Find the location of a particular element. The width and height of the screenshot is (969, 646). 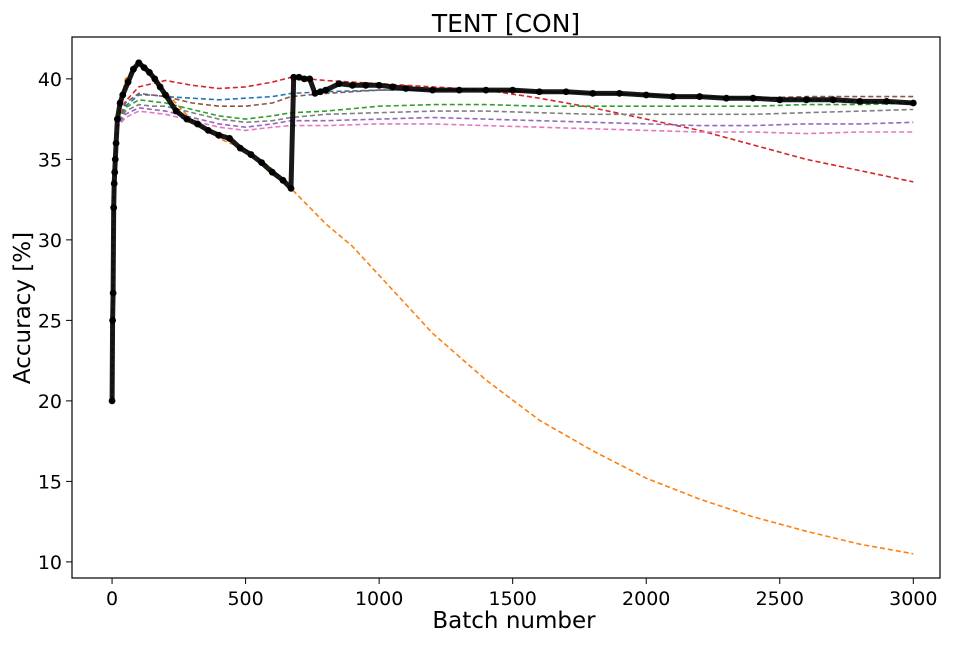

x-tick-label: 500 is located at coordinates (245, 599).